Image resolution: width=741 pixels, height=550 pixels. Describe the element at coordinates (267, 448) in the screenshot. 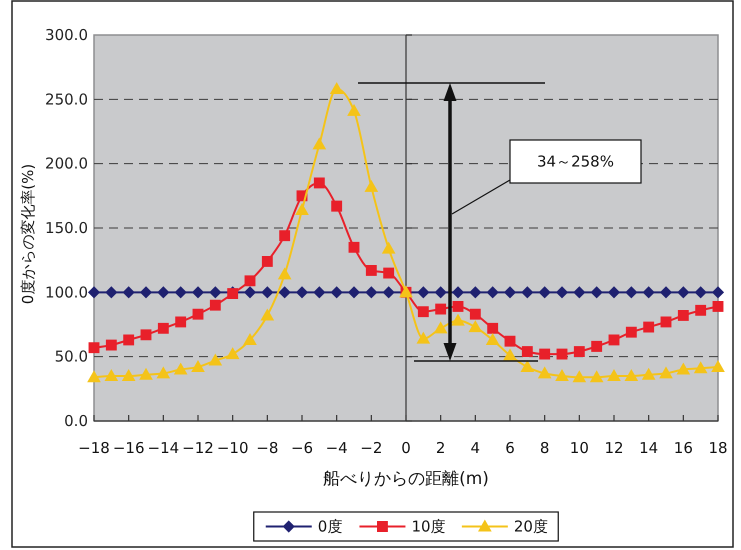

I see `x-tick-label: −8` at that location.